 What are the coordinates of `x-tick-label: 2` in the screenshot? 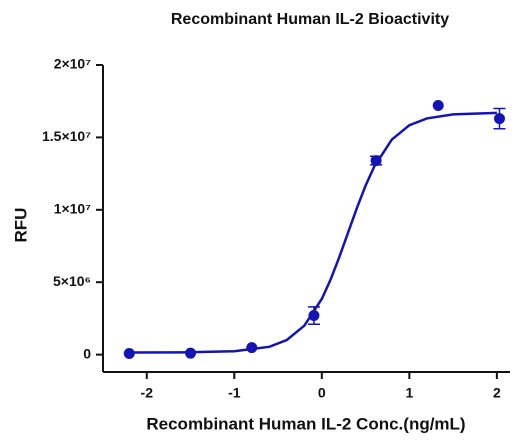 It's located at (497, 393).